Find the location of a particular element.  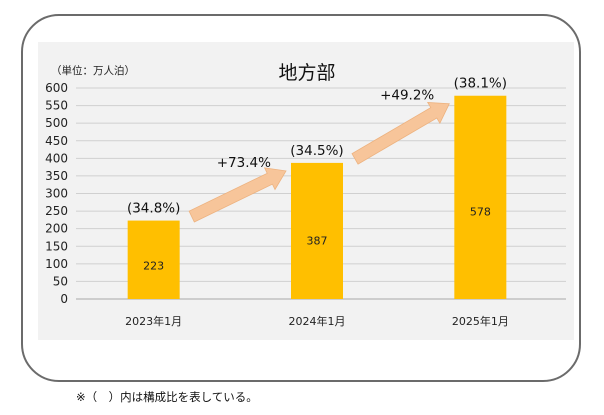

y-tick-label: 300 is located at coordinates (56, 194).